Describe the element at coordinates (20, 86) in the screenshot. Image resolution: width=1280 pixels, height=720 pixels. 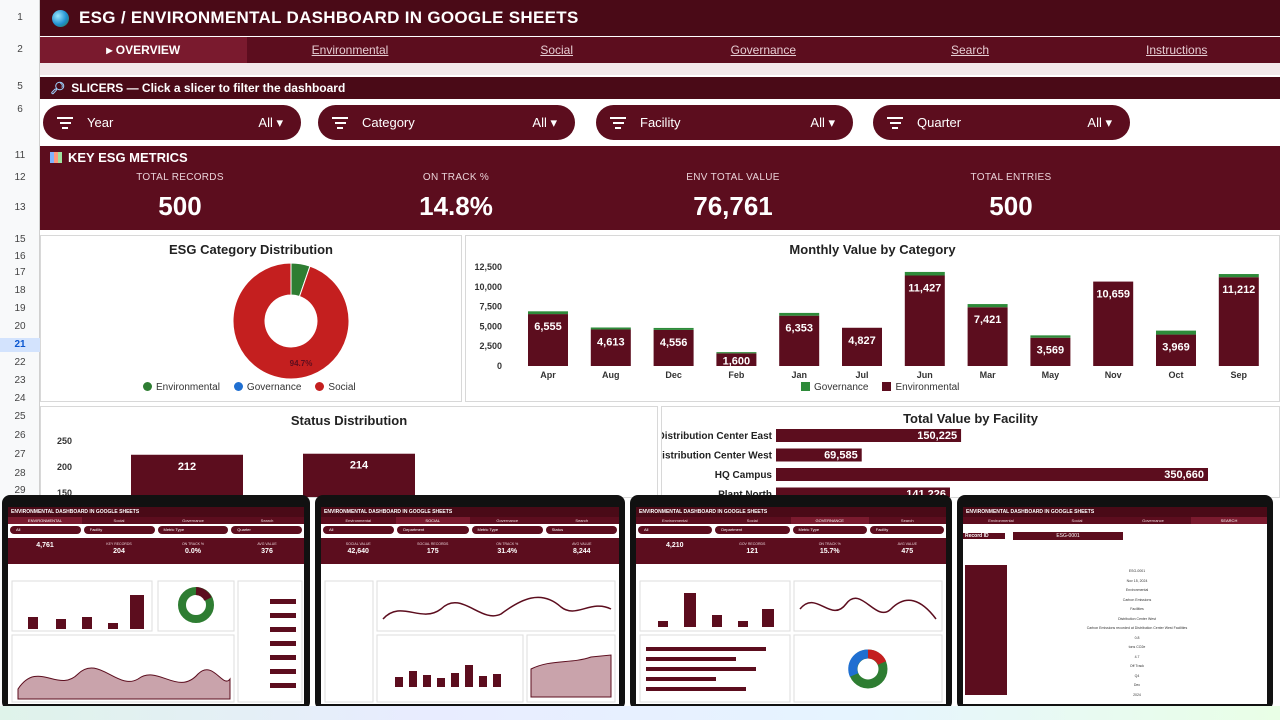
I see `row-number: 5` at that location.